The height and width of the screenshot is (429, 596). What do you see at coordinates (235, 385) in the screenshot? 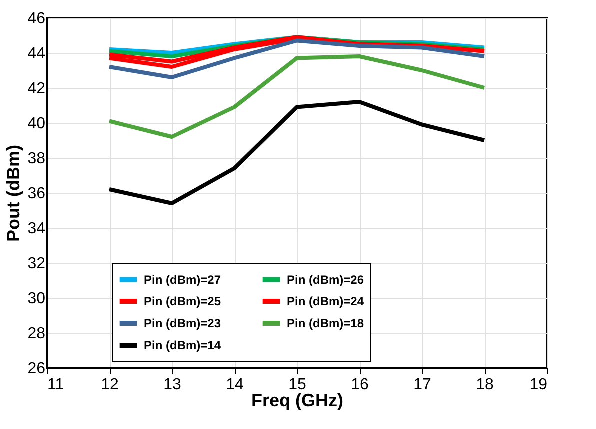
I see `x-tick-label: 14` at bounding box center [235, 385].